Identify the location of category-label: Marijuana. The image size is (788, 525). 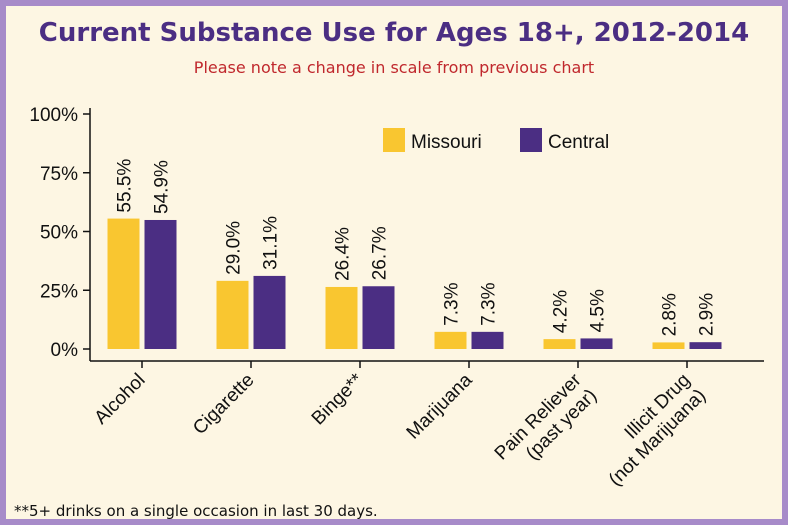
(440, 406).